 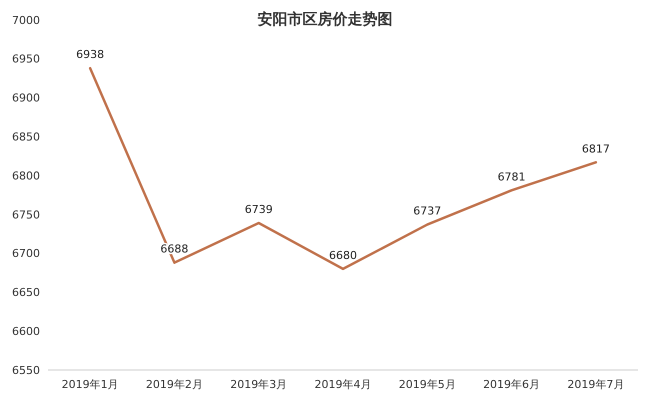 I want to click on y-tick-label: 6750, so click(x=26, y=215).